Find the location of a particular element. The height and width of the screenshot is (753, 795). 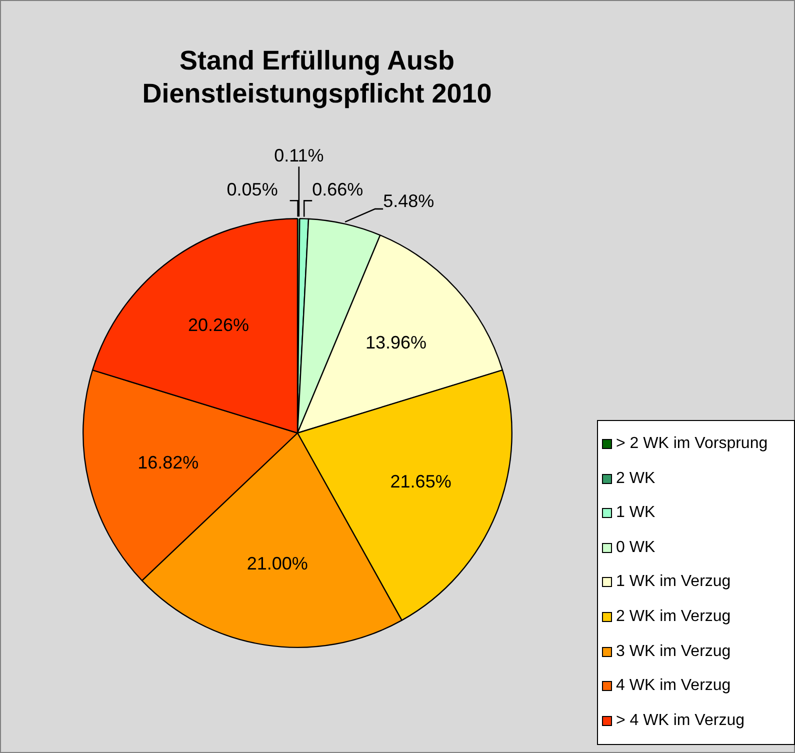

legend-label: 2 WK is located at coordinates (636, 479).